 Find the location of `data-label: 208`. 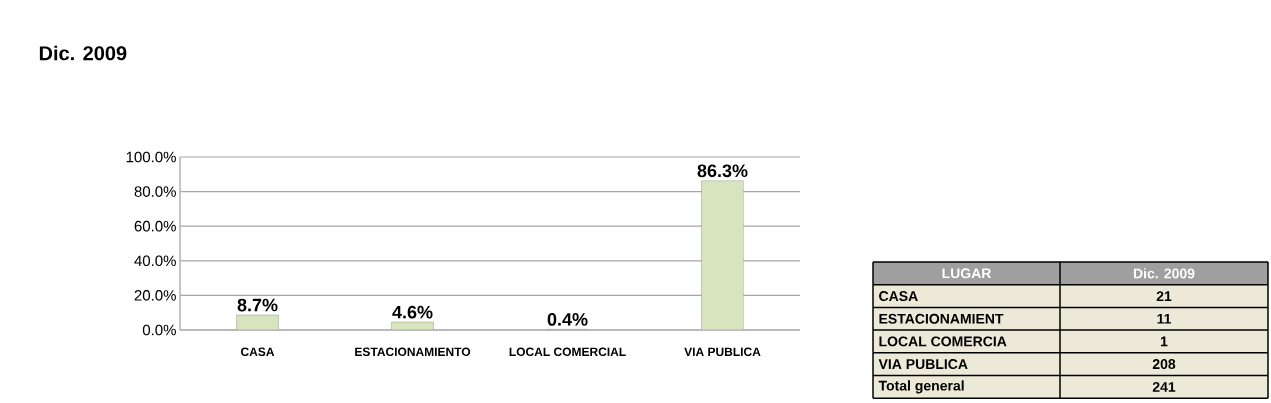

data-label: 208 is located at coordinates (1164, 364).